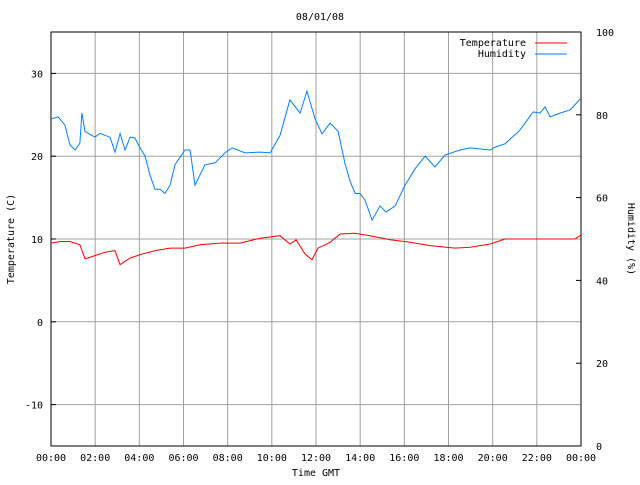 Image resolution: width=640 pixels, height=485 pixels. I want to click on y2-tick-label: 0, so click(599, 447).